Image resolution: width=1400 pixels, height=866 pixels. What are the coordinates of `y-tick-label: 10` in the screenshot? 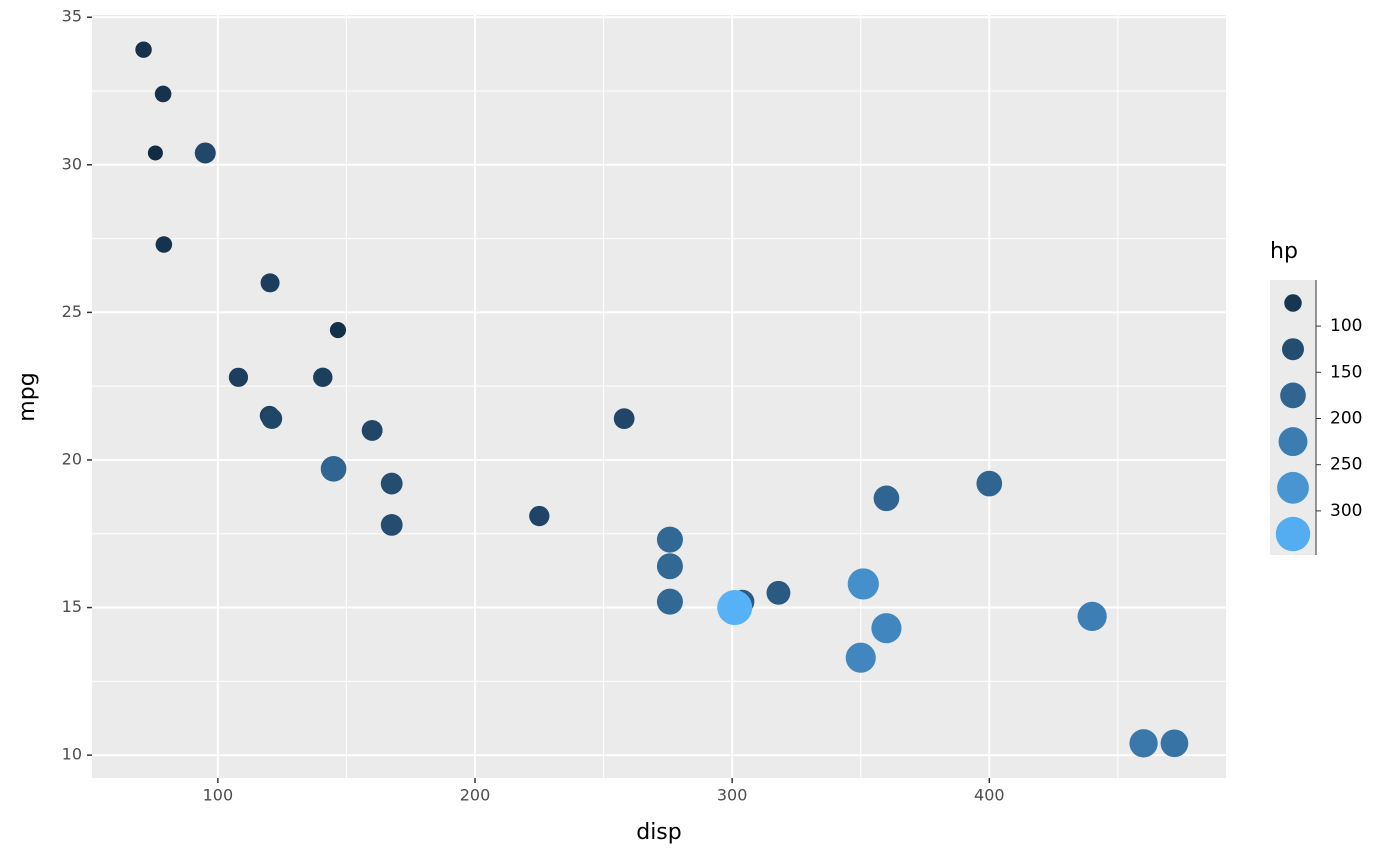 It's located at (72, 754).